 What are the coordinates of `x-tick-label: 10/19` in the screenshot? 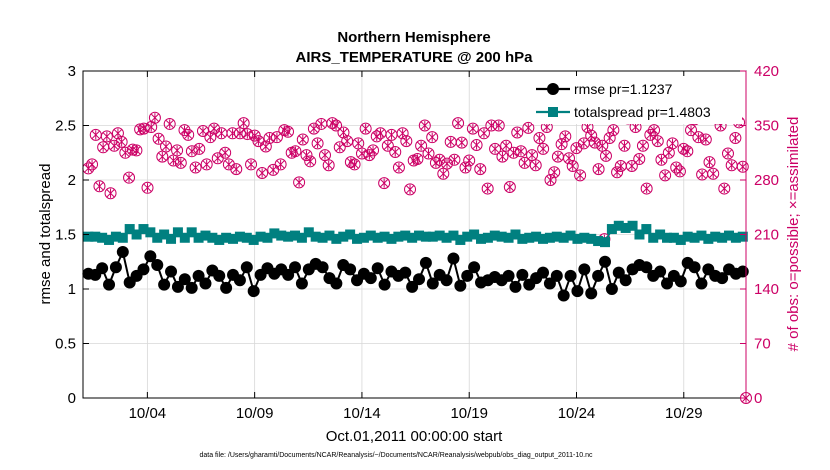 It's located at (469, 413).